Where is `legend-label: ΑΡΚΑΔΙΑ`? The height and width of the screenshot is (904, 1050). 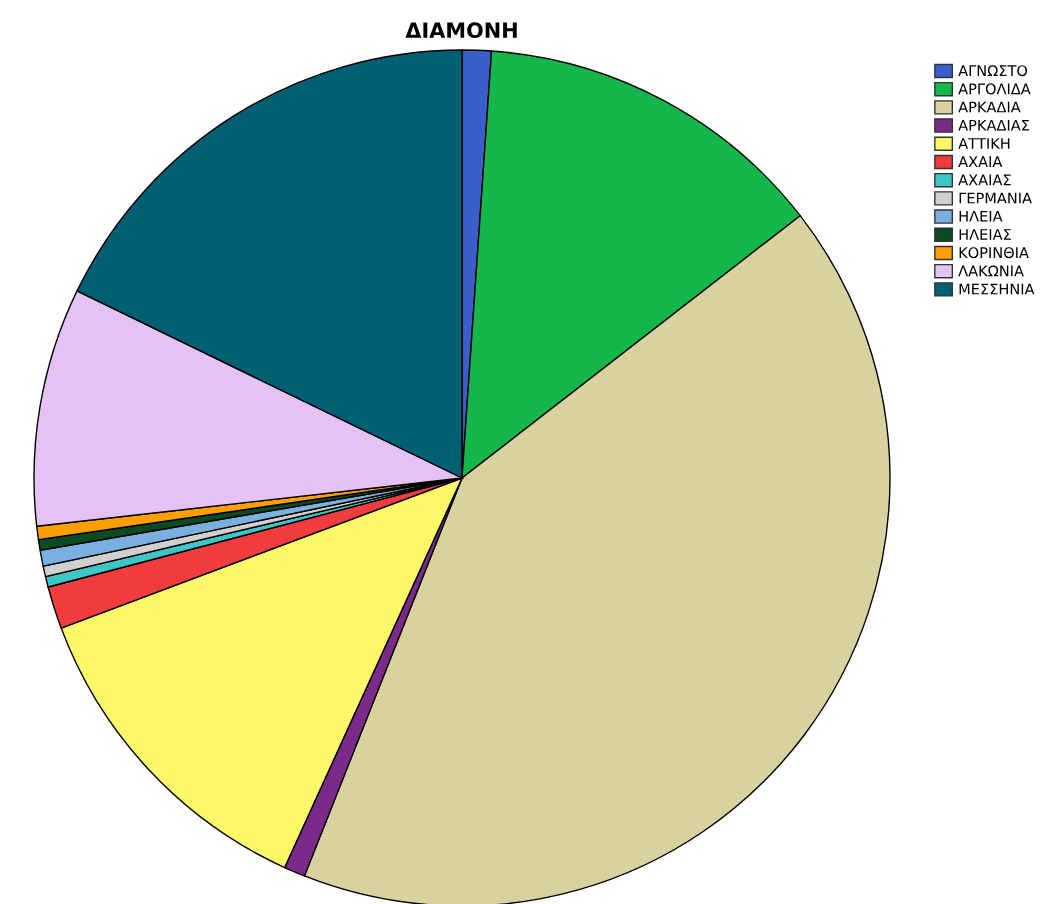
legend-label: ΑΡΚΑΔΙΑ is located at coordinates (989, 107).